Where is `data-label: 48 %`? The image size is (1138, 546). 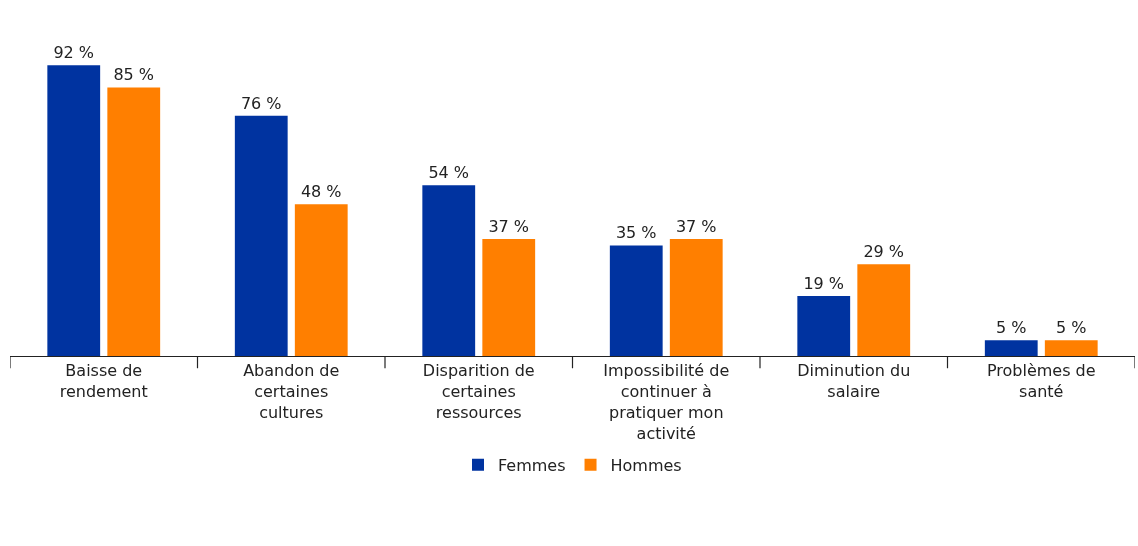
data-label: 48 % is located at coordinates (321, 192).